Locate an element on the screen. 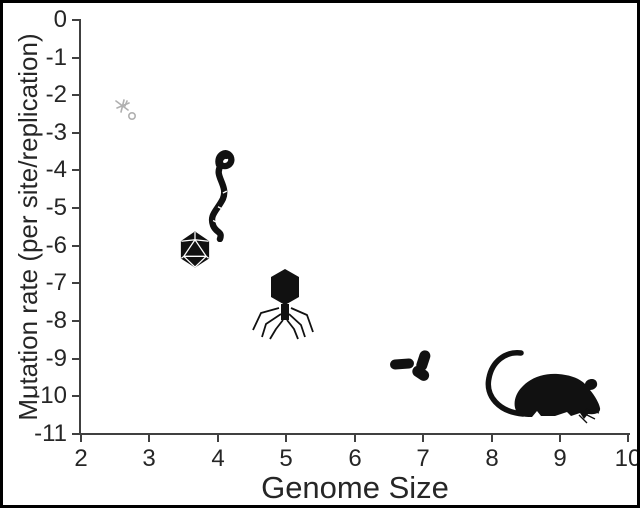 Image resolution: width=640 pixels, height=508 pixels. y-tick-label: -4 is located at coordinates (56, 169).